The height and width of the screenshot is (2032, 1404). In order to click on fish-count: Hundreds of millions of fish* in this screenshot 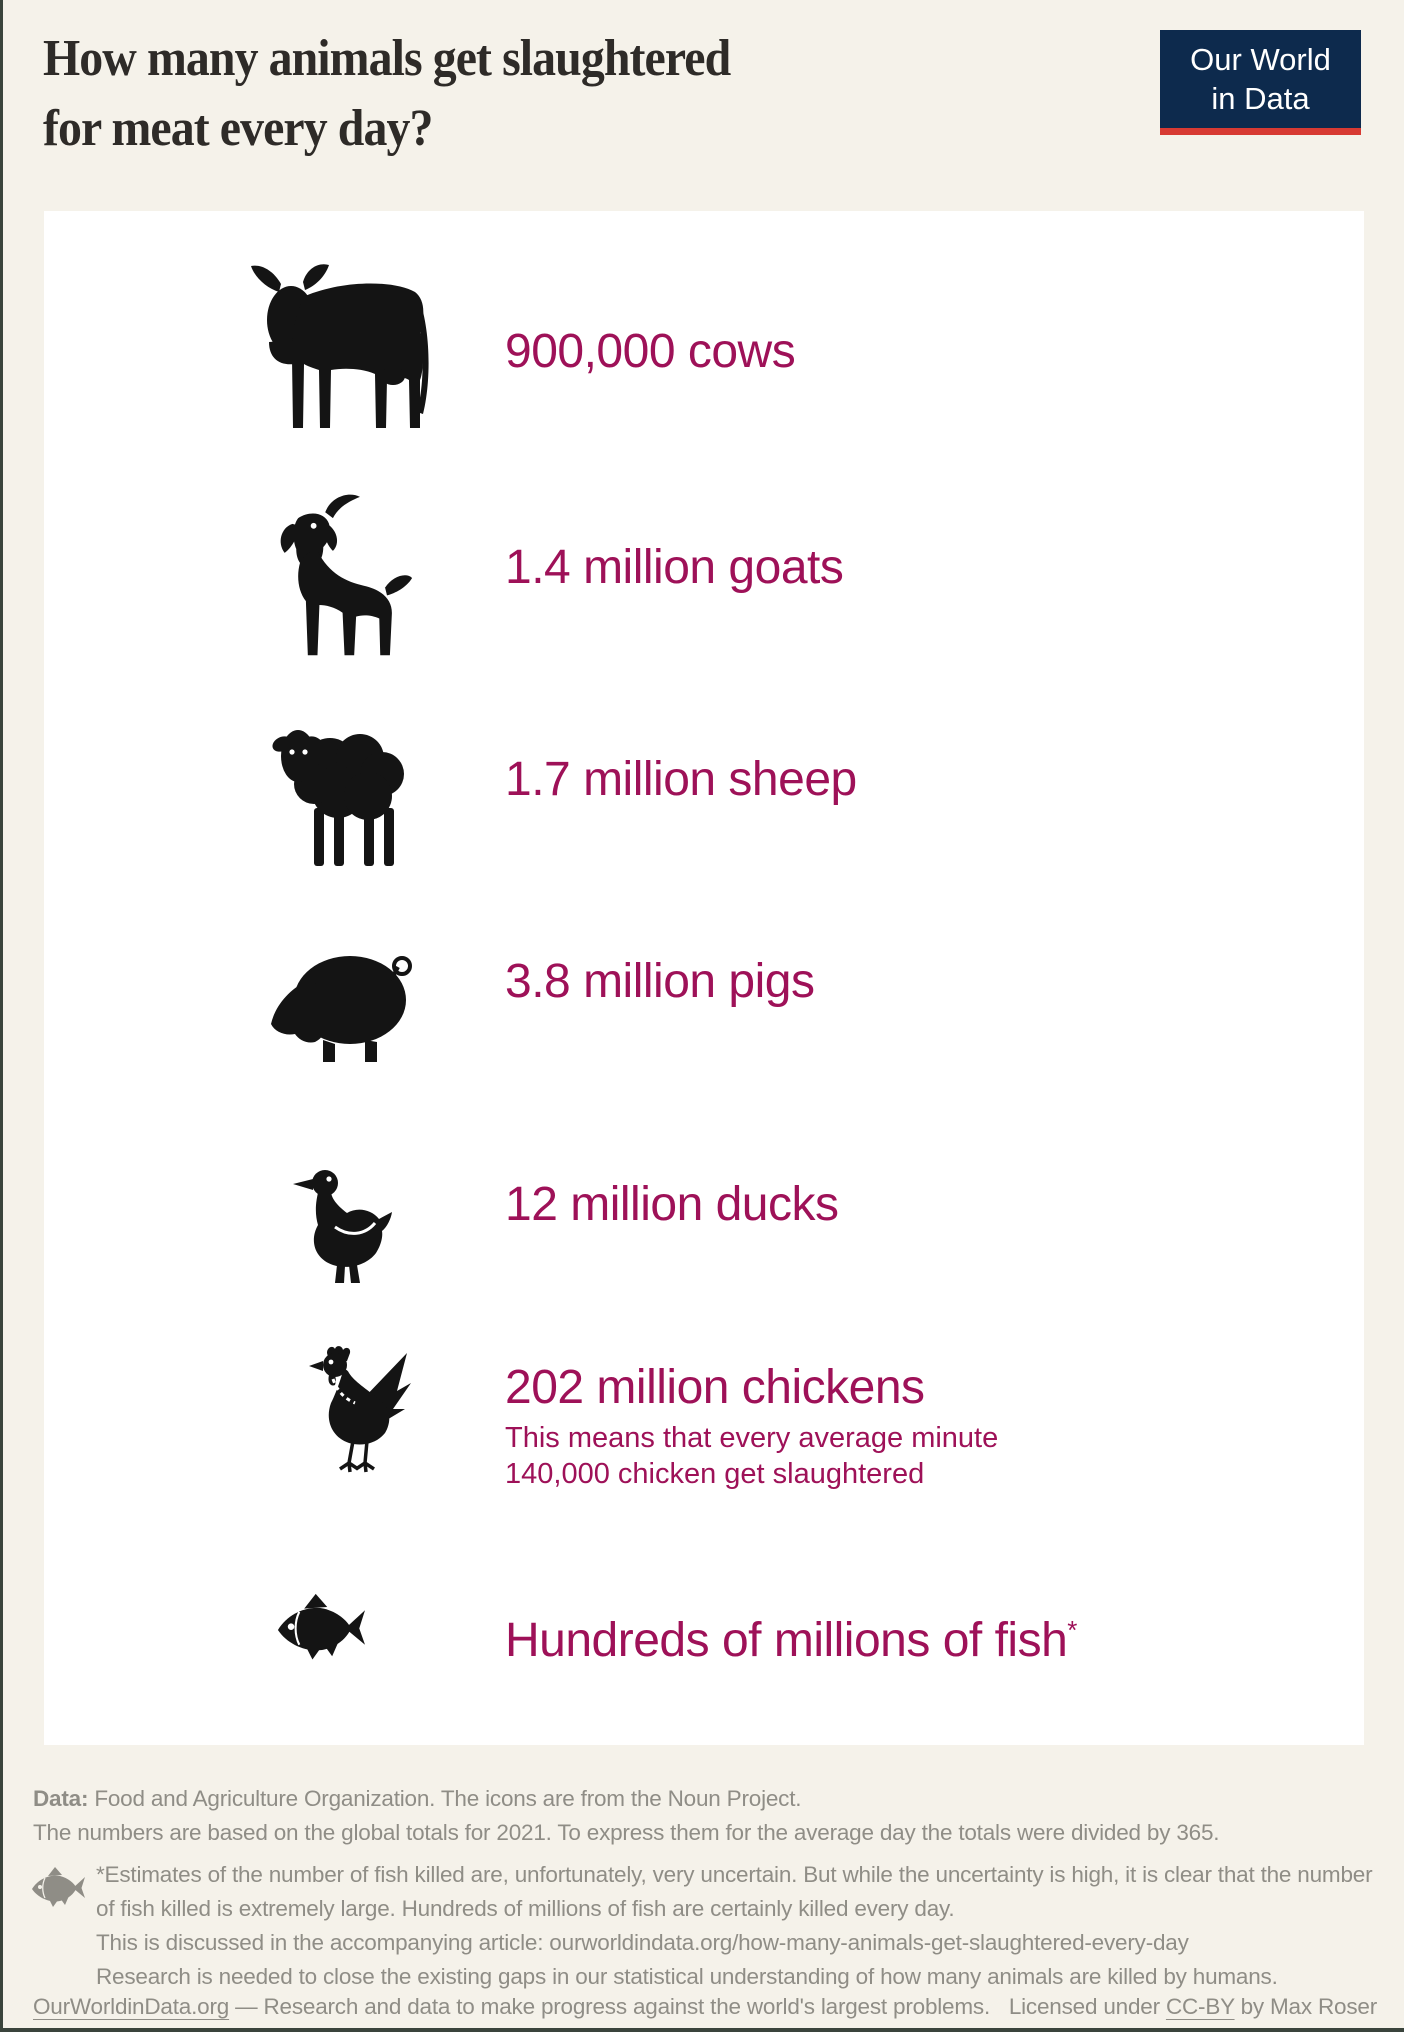, I will do `click(791, 1635)`.